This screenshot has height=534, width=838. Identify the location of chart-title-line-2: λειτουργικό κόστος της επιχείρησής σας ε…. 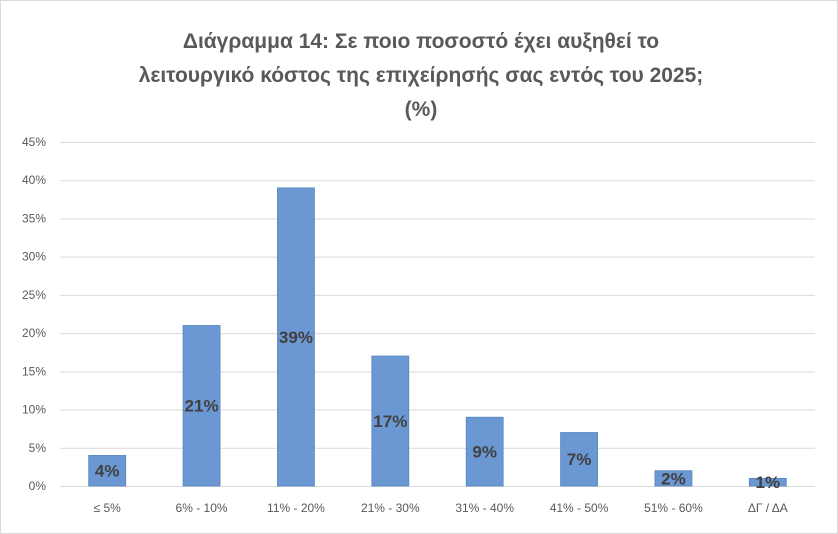
(421, 75).